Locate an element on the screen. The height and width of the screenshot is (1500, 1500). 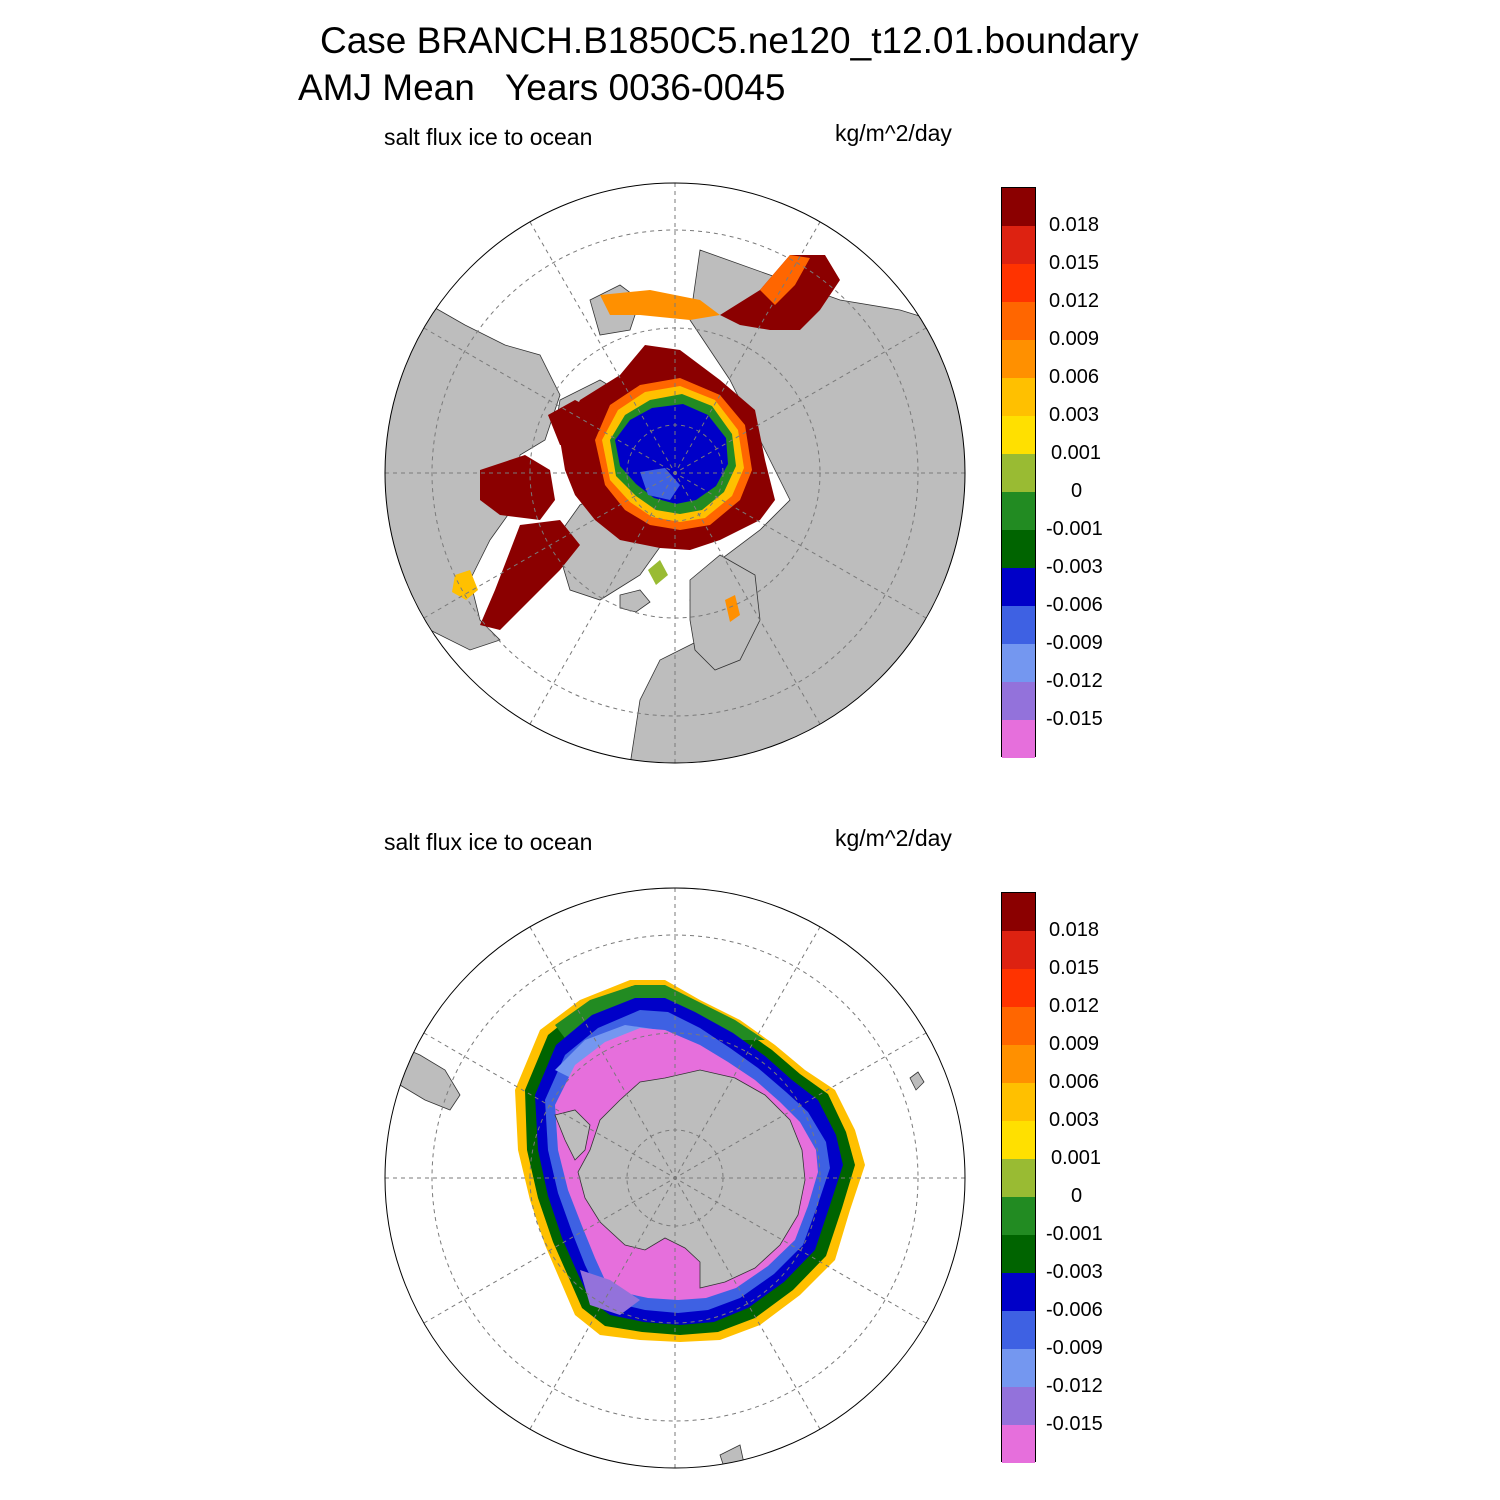
figure-title-period: AMJ Mean Years 0036-0045 is located at coordinates (542, 87).